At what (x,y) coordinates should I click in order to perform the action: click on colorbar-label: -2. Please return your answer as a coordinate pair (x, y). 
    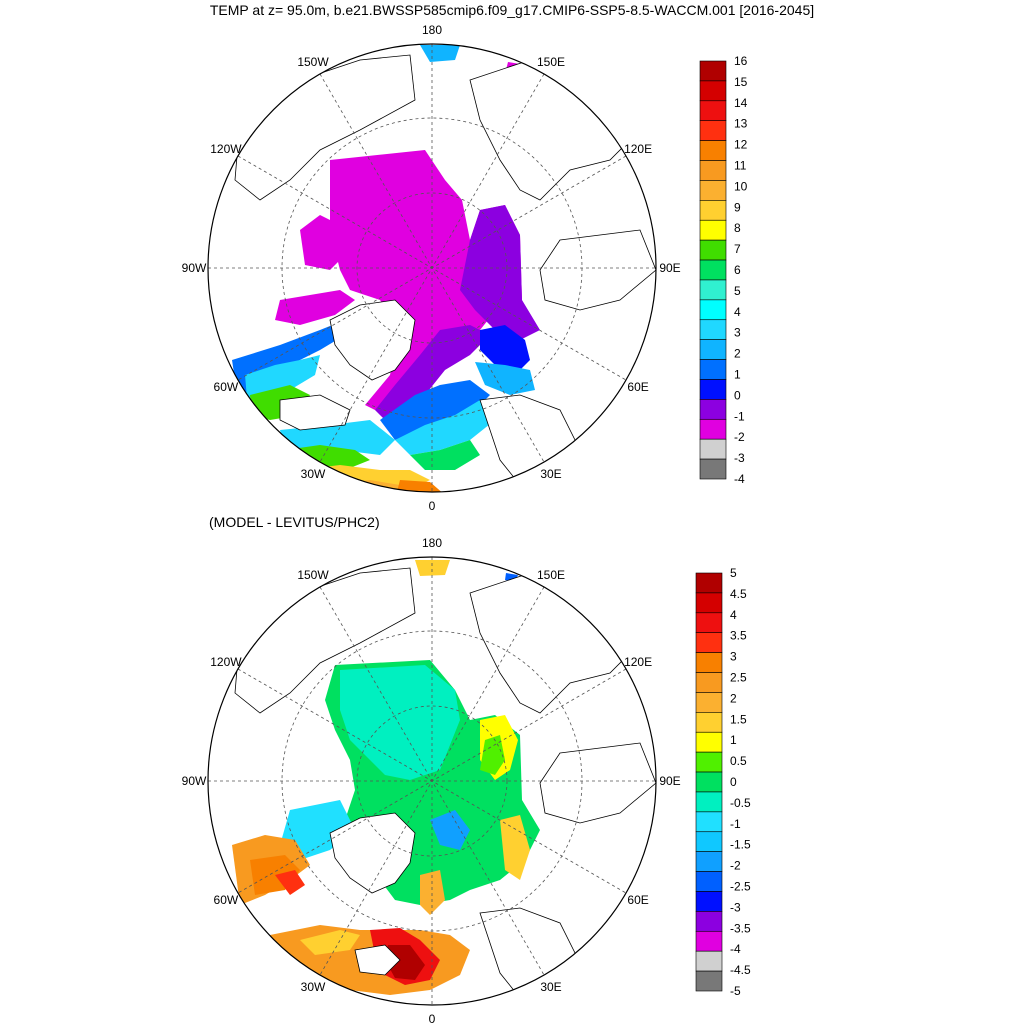
    Looking at the image, I should click on (735, 866).